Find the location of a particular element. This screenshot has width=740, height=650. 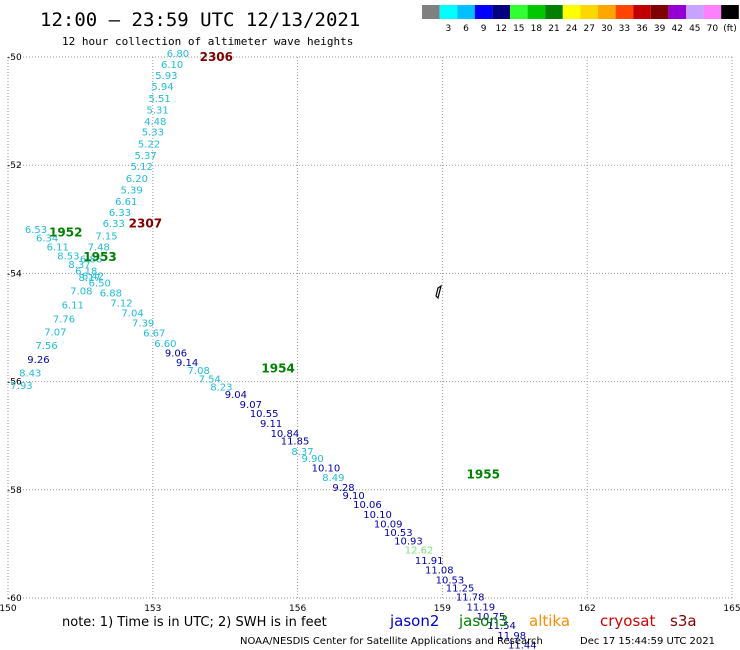

scale-label: 36 is located at coordinates (642, 29).